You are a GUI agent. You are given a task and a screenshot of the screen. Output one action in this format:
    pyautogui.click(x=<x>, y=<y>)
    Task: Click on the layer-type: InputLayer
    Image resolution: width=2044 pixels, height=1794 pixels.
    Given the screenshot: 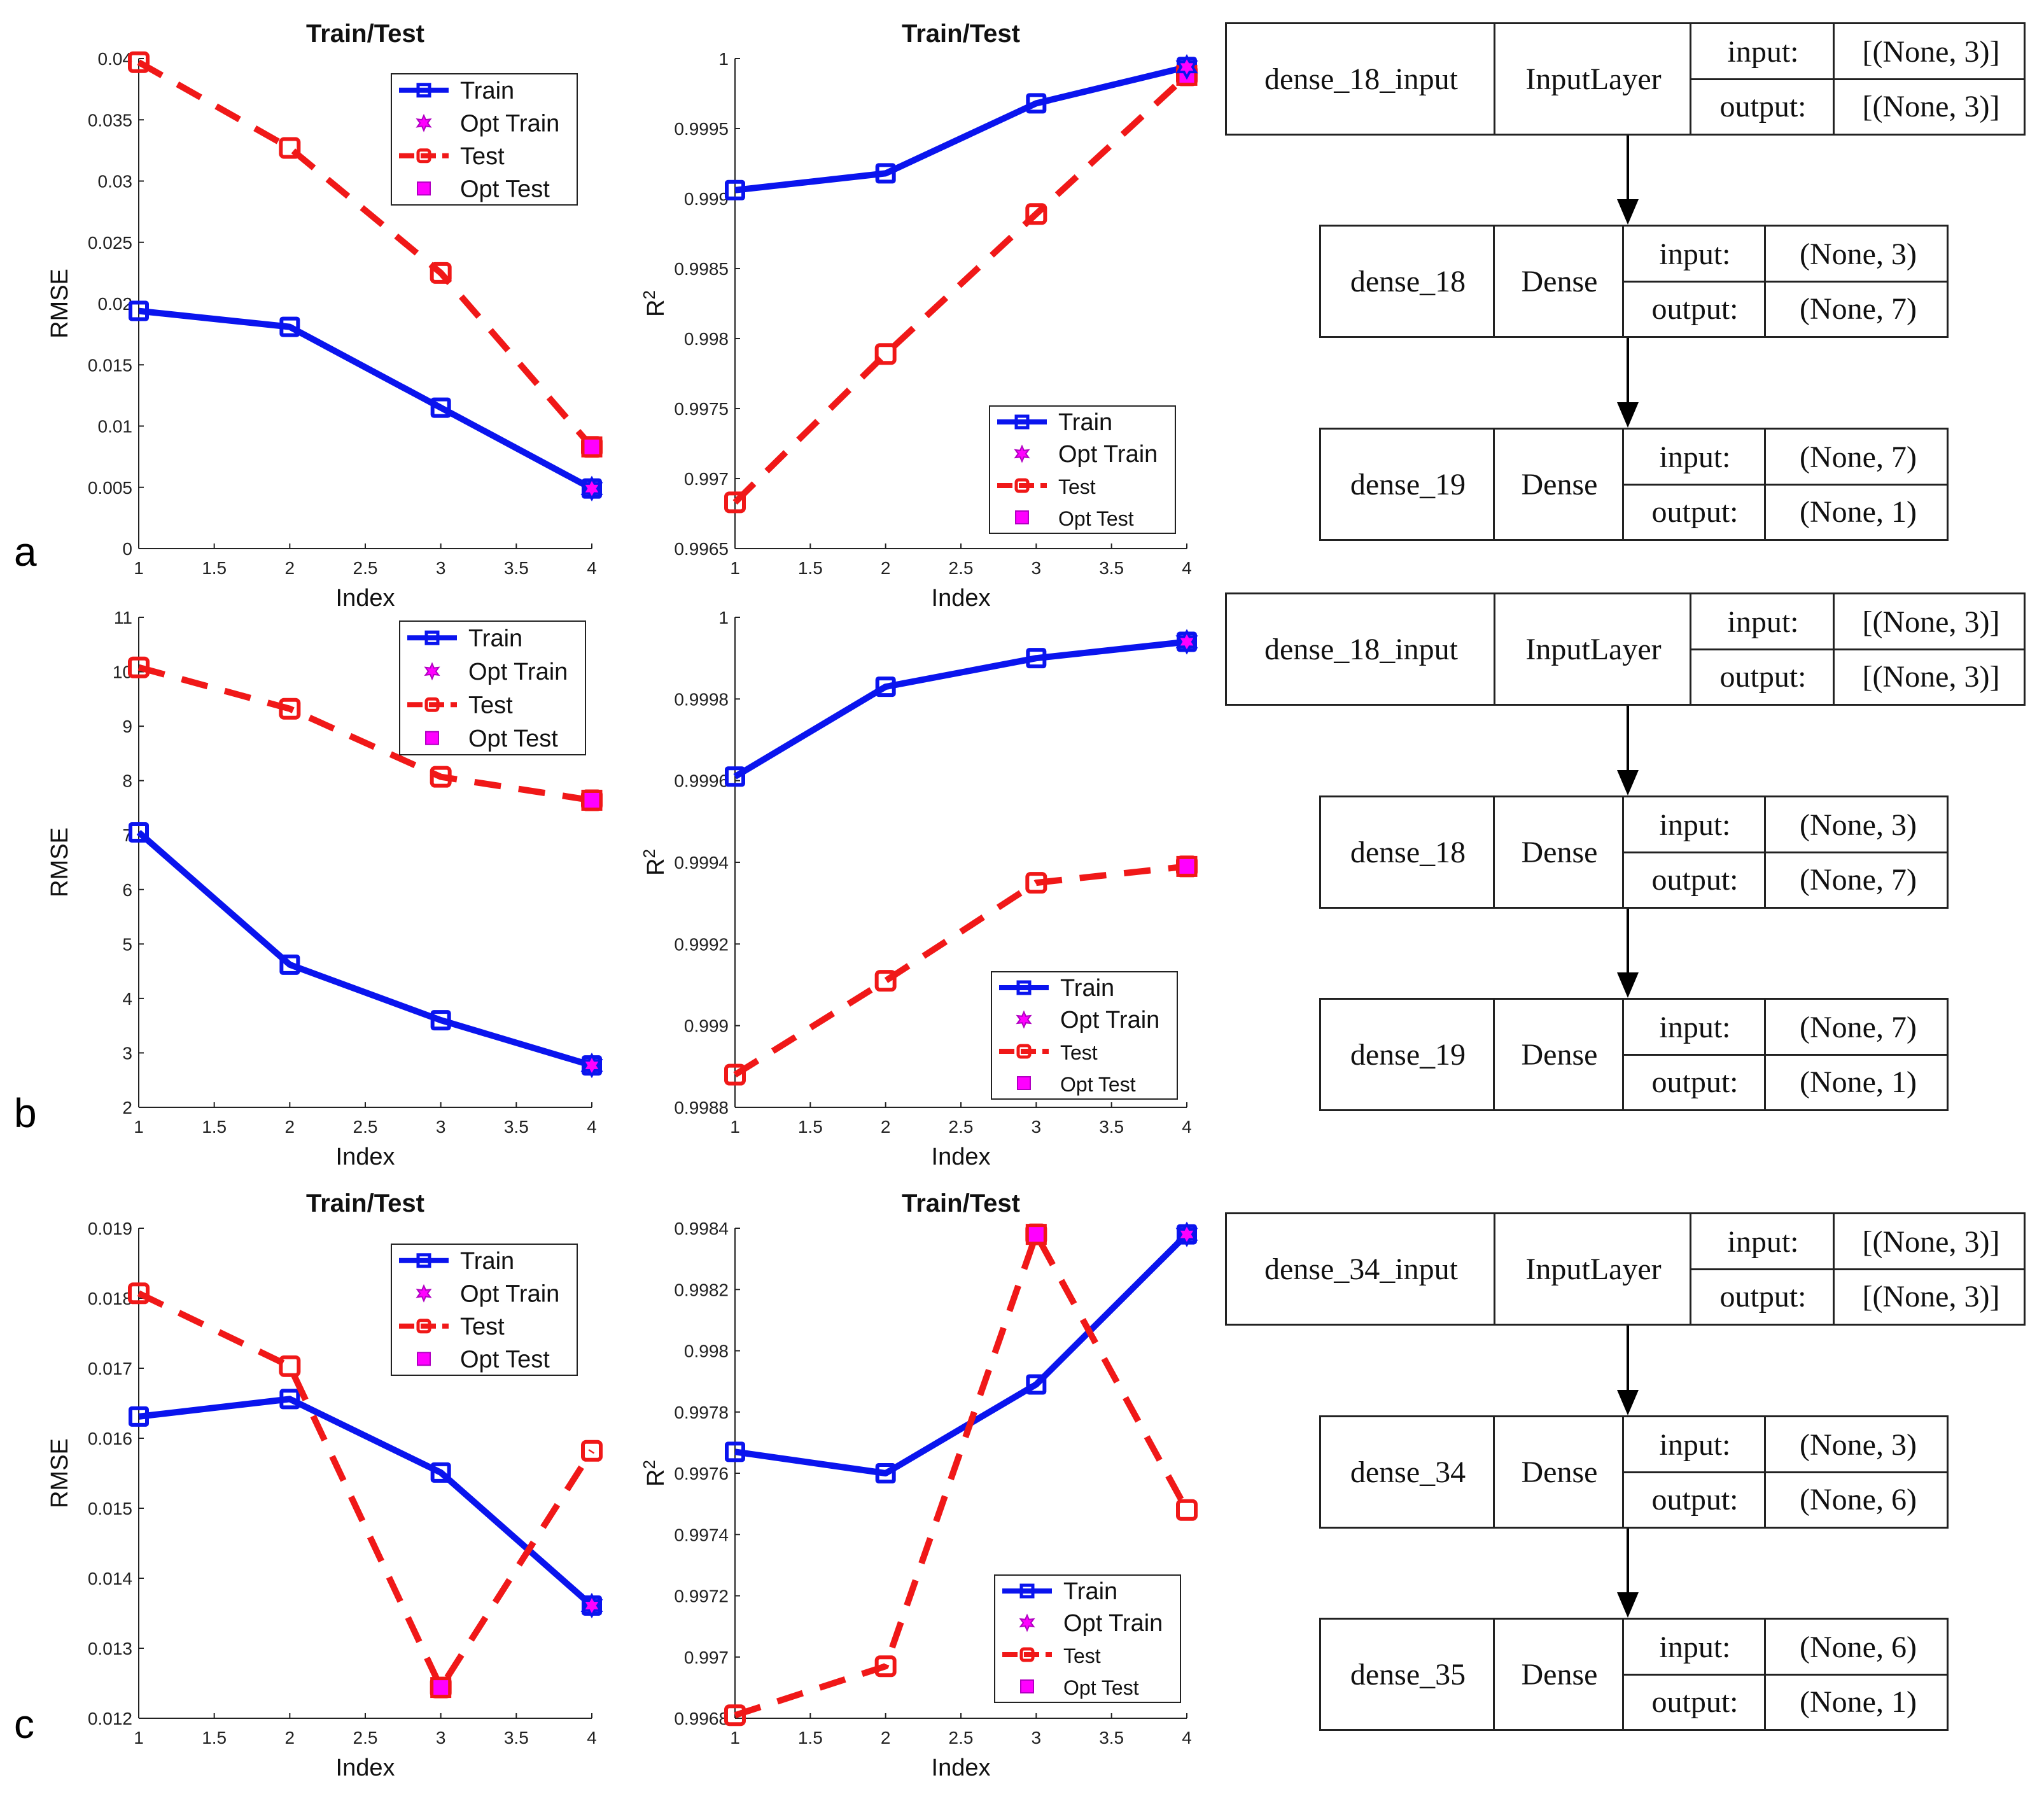 What is the action you would take?
    pyautogui.click(x=1593, y=649)
    